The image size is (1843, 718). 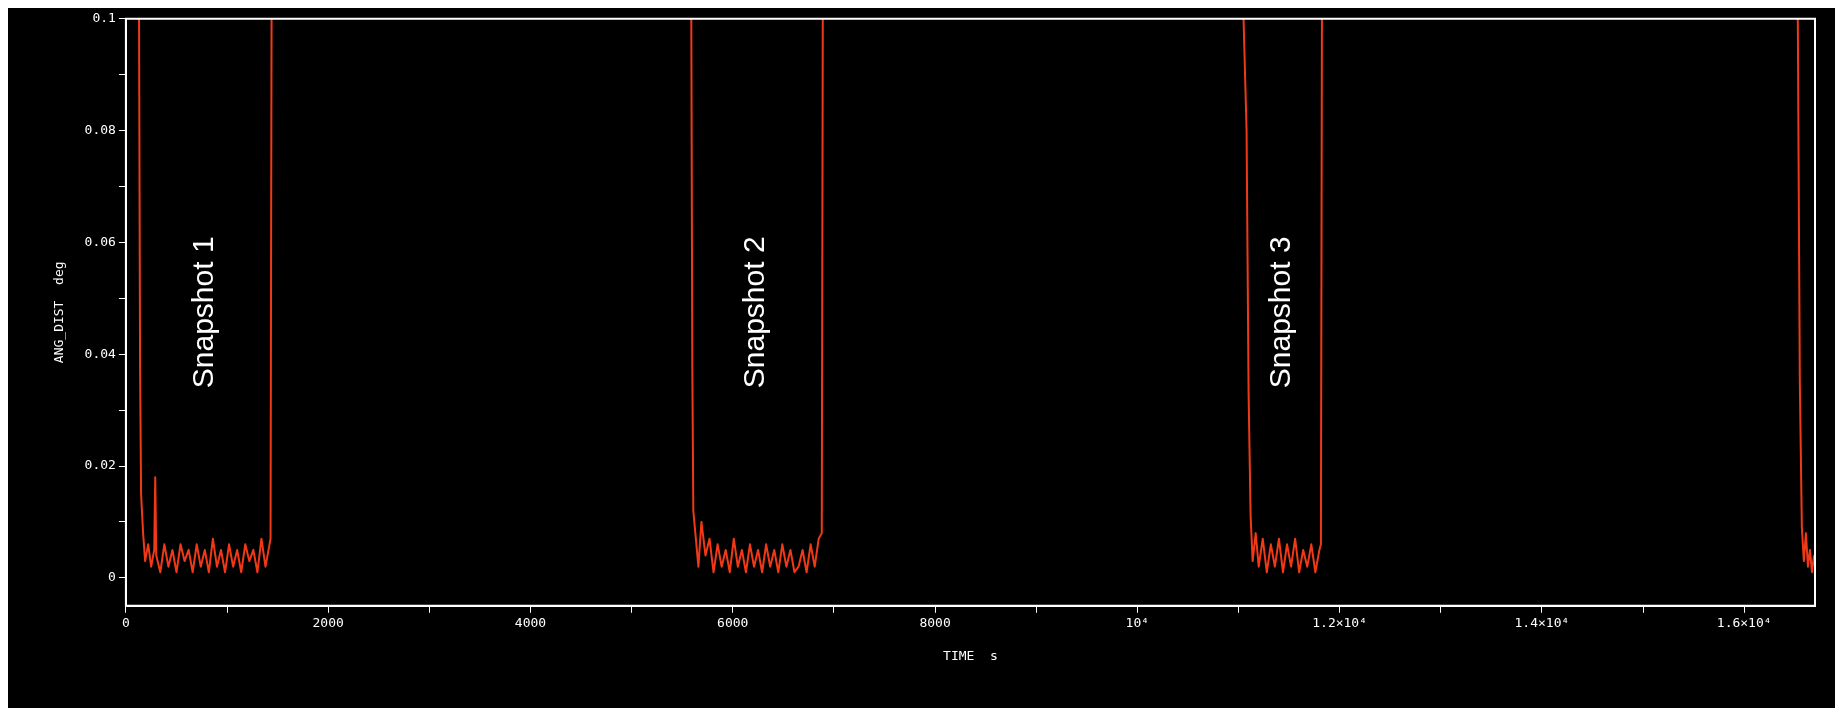 What do you see at coordinates (125, 622) in the screenshot?
I see `x-tick-label: 0` at bounding box center [125, 622].